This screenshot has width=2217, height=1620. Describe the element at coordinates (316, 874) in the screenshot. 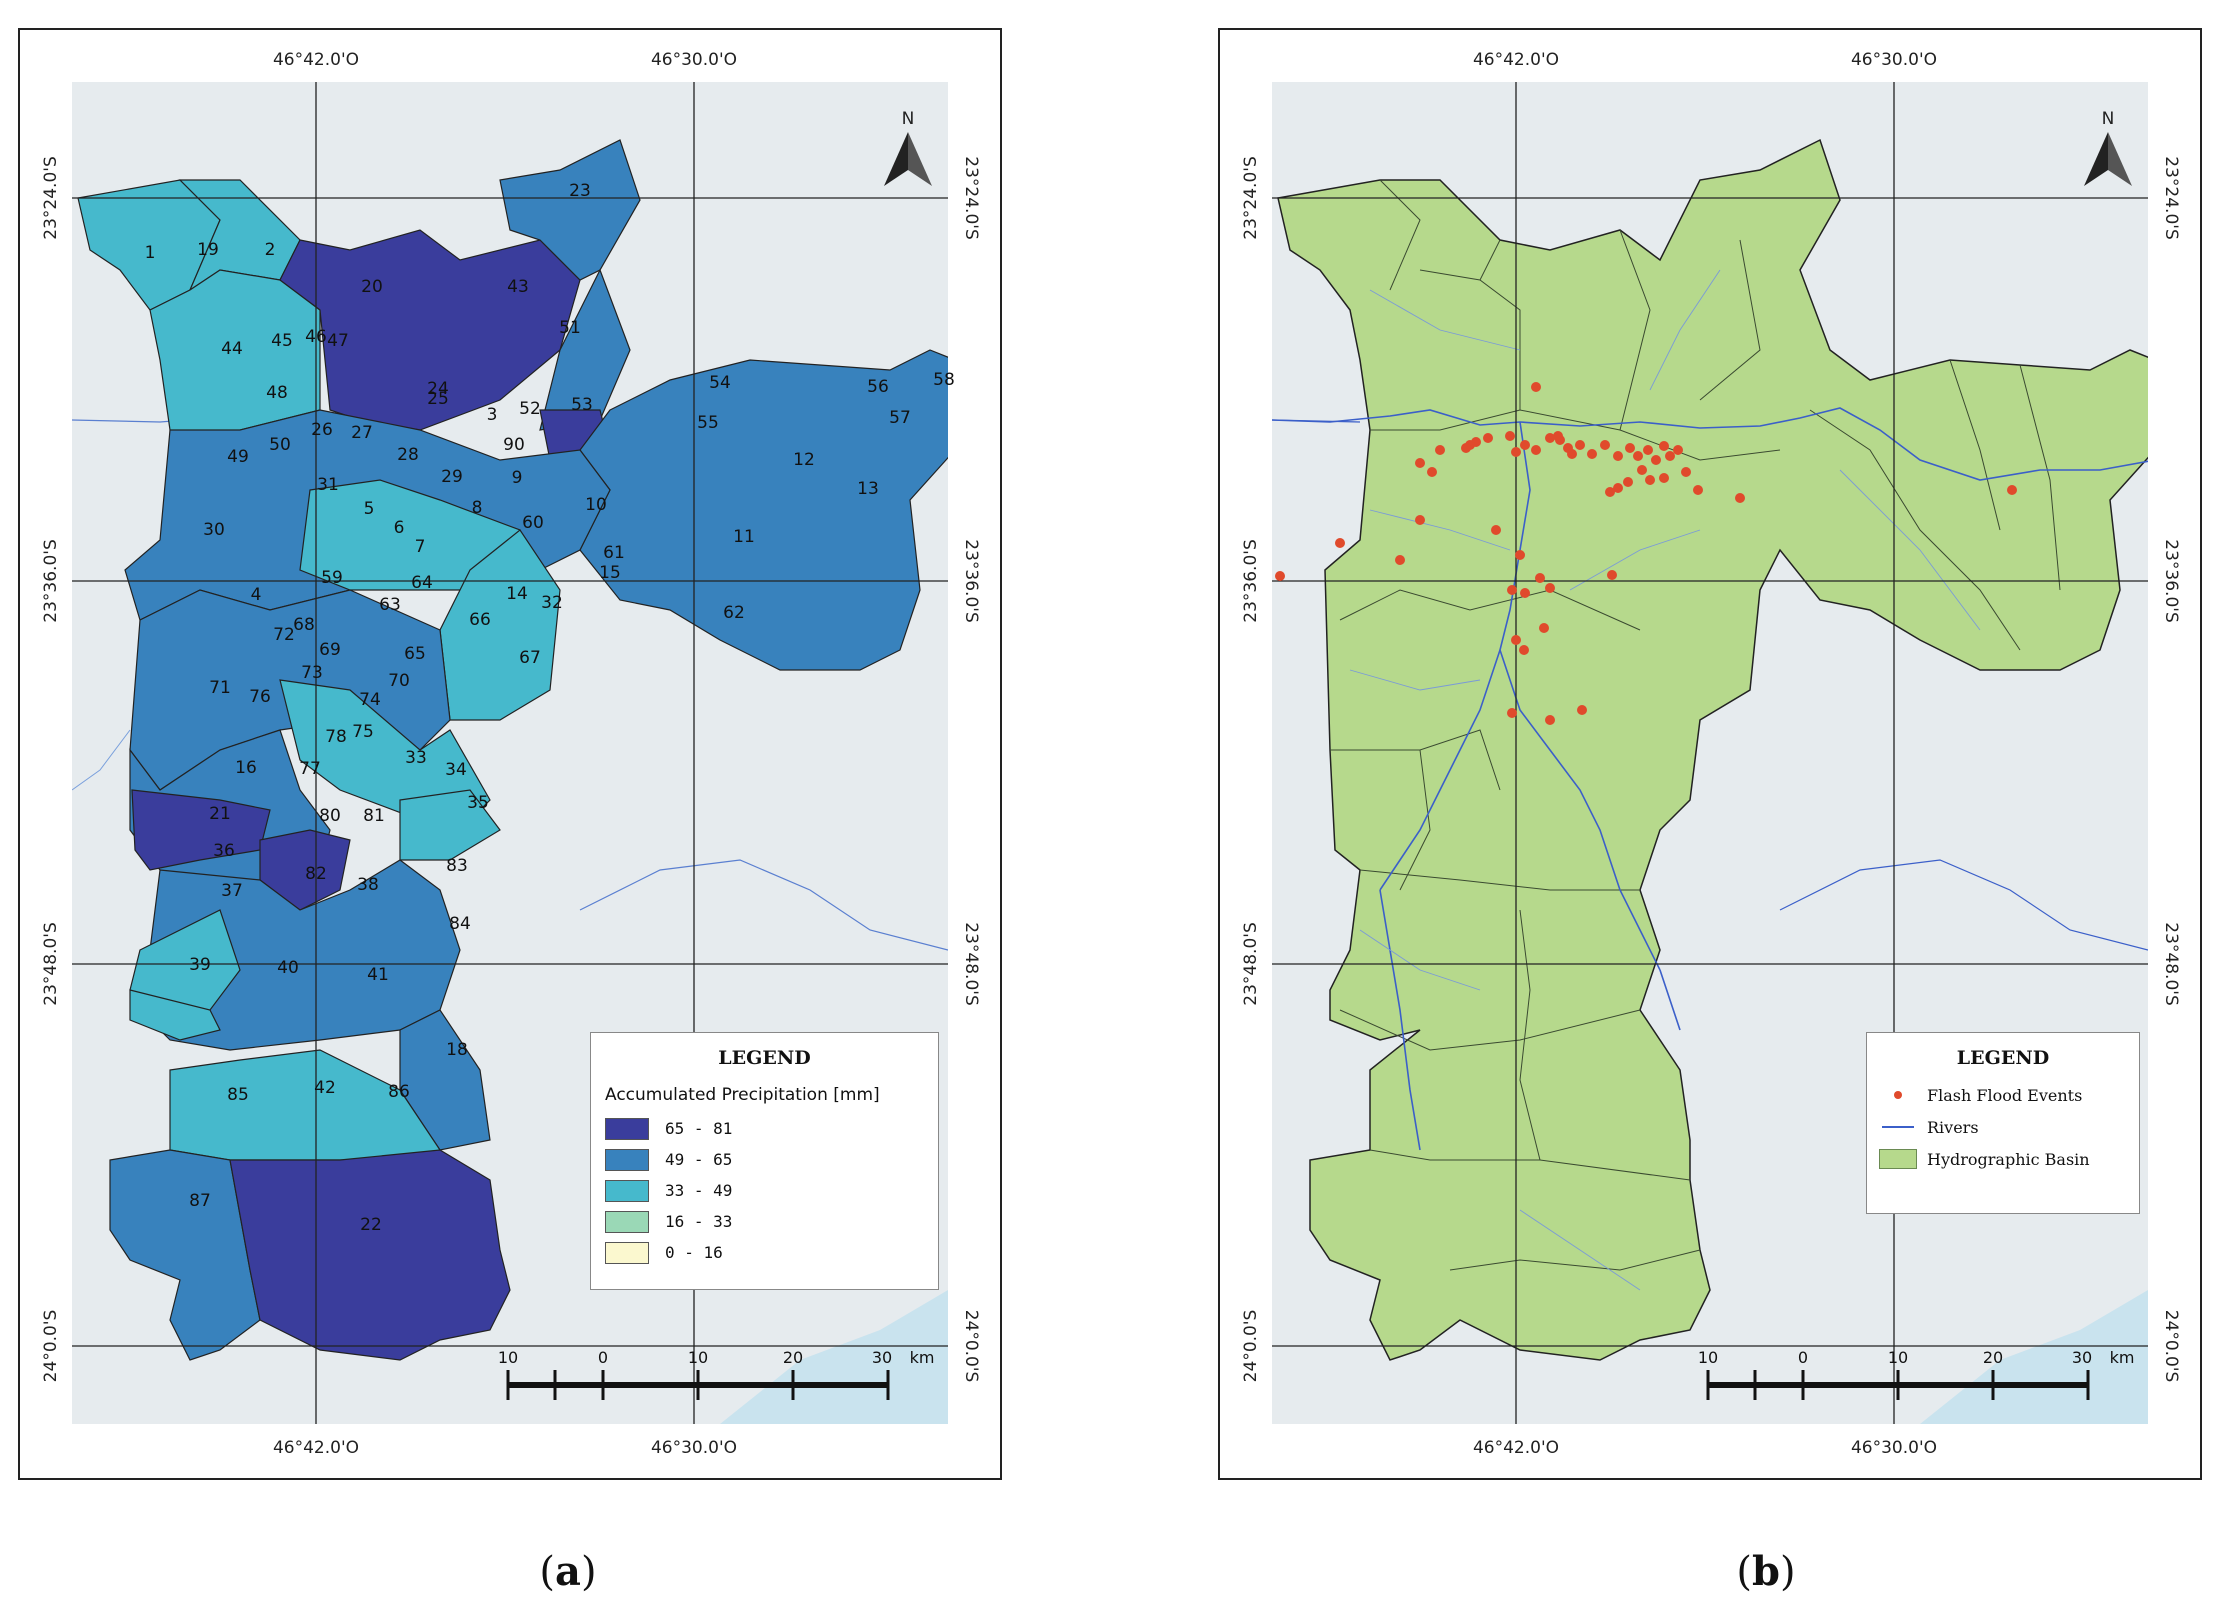

I see `subbasin-label: 82` at that location.